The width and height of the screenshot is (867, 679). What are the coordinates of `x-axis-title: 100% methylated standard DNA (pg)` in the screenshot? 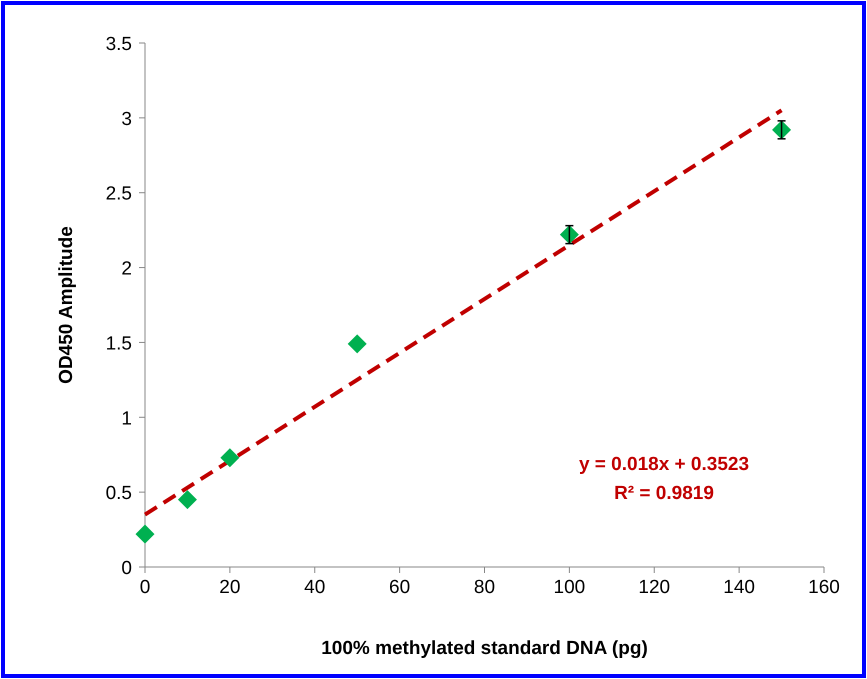 It's located at (484, 648).